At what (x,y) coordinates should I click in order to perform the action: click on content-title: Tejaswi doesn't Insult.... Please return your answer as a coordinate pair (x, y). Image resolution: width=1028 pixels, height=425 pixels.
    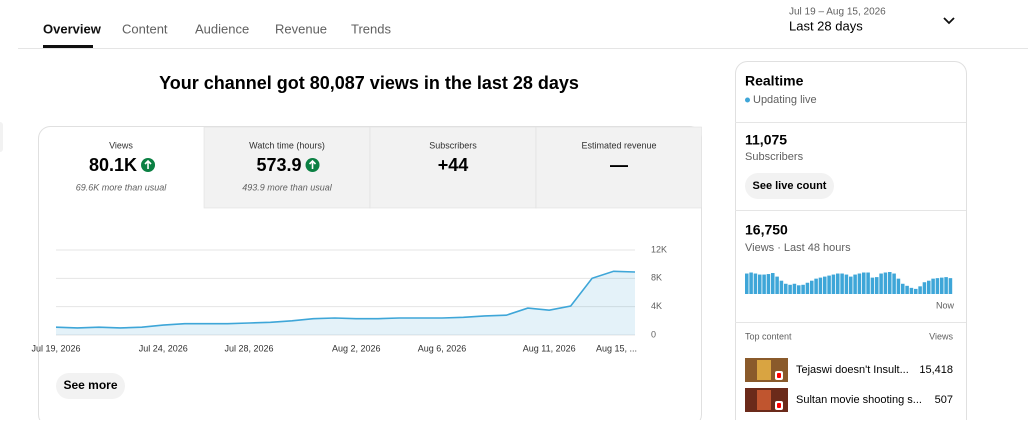
    Looking at the image, I should click on (852, 370).